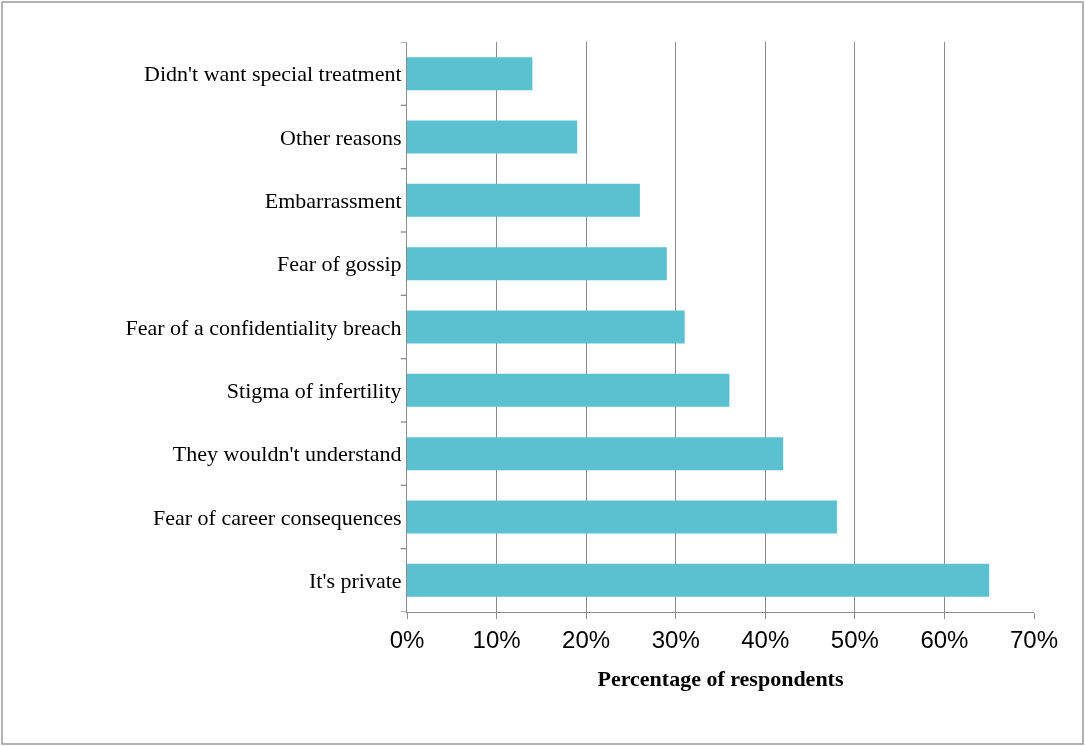  Describe the element at coordinates (586, 639) in the screenshot. I see `x-tick-label: 20%` at that location.